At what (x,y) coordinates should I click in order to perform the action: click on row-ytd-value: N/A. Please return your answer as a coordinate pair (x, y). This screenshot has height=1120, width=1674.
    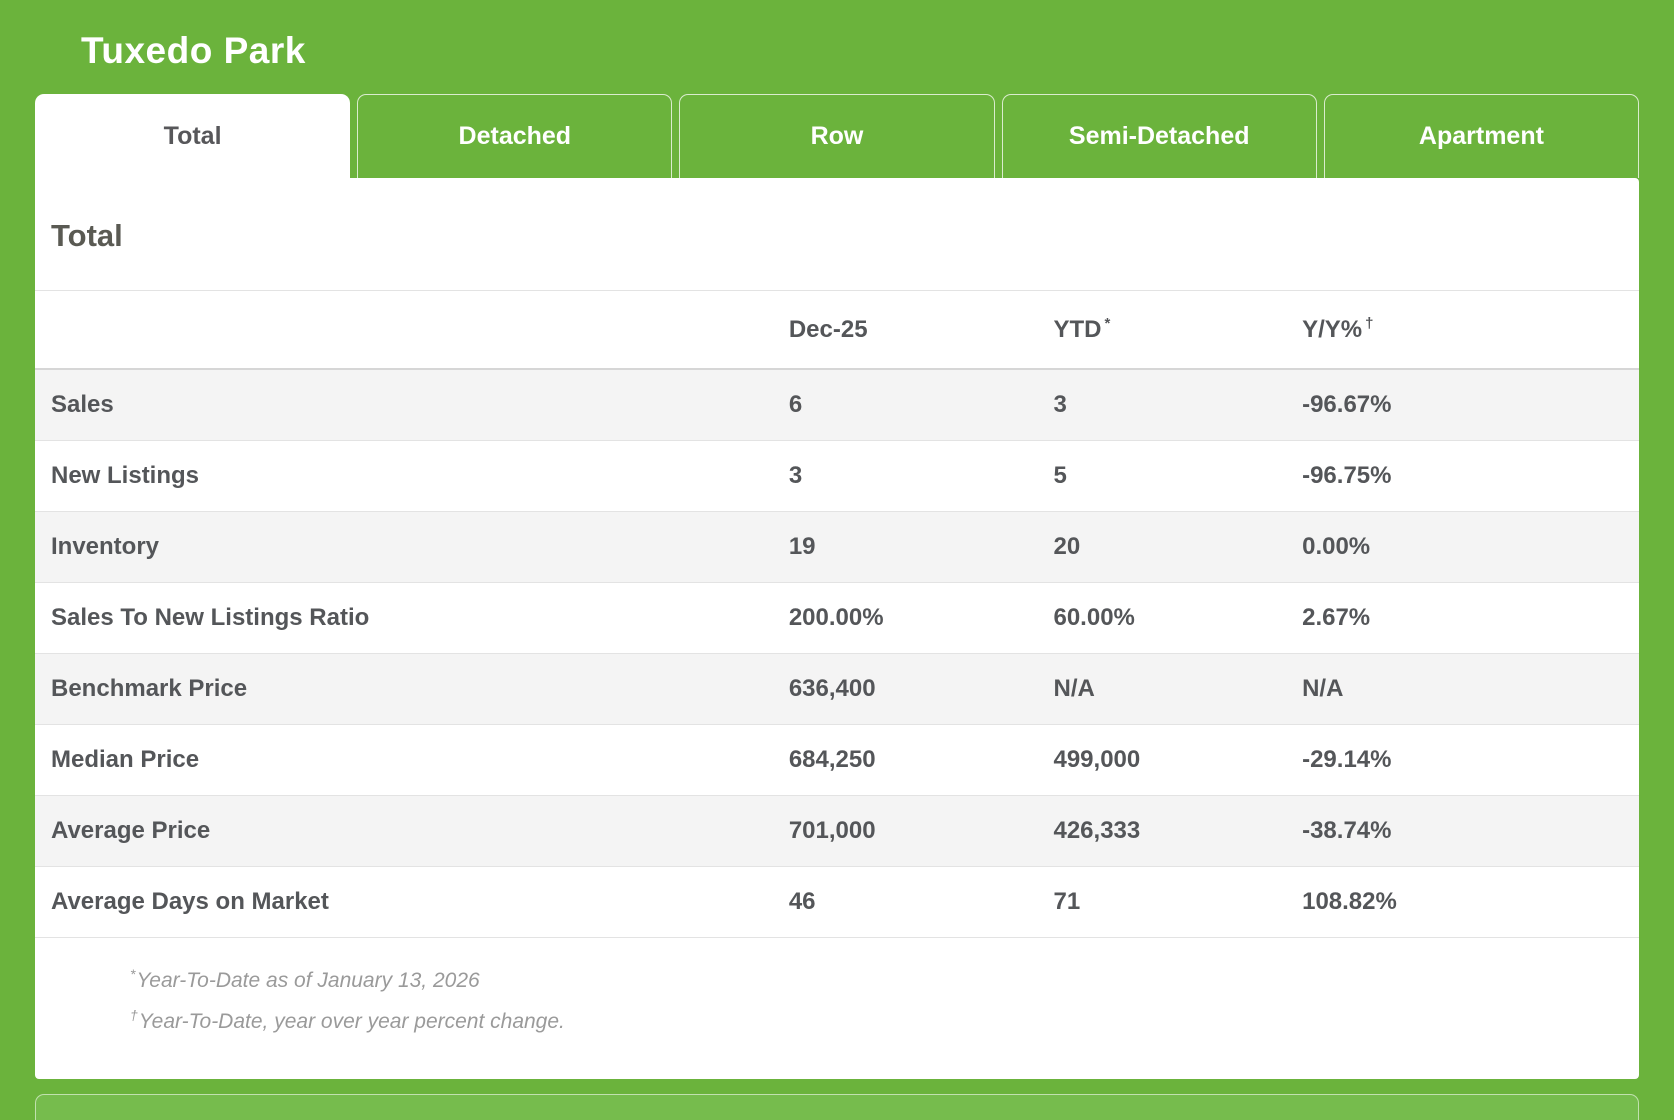
    Looking at the image, I should click on (1074, 688).